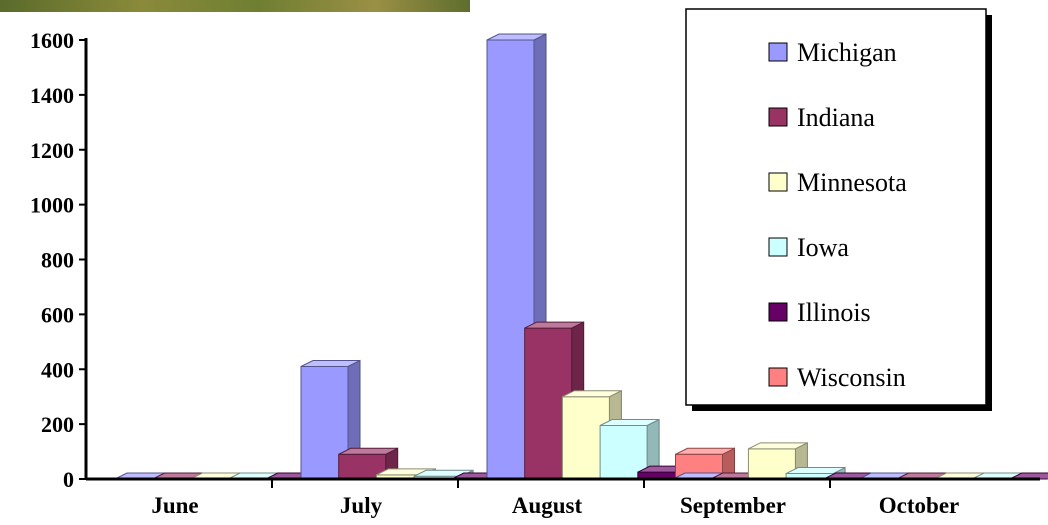  What do you see at coordinates (851, 377) in the screenshot?
I see `legend-label-wisconsin: Wisconsin` at bounding box center [851, 377].